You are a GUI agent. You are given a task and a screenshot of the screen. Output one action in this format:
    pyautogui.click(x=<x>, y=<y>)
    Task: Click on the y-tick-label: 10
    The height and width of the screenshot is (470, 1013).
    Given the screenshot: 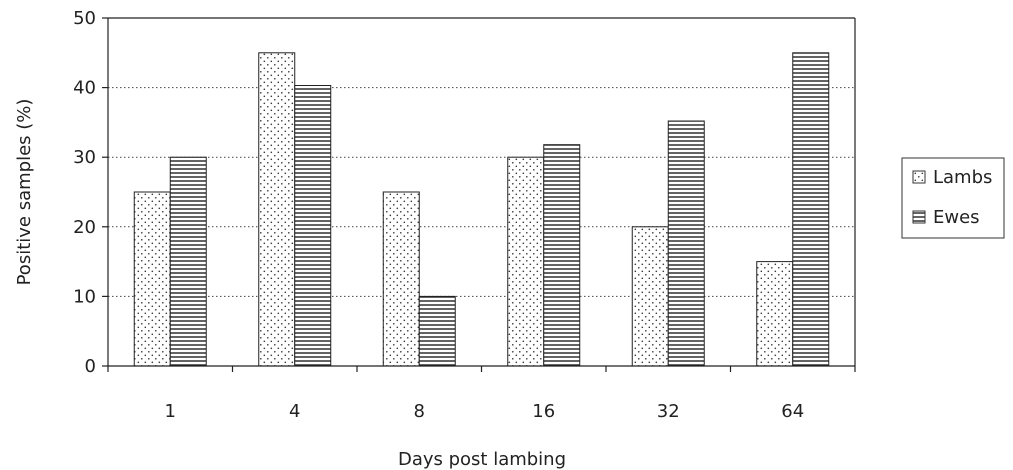 What is the action you would take?
    pyautogui.click(x=84, y=296)
    